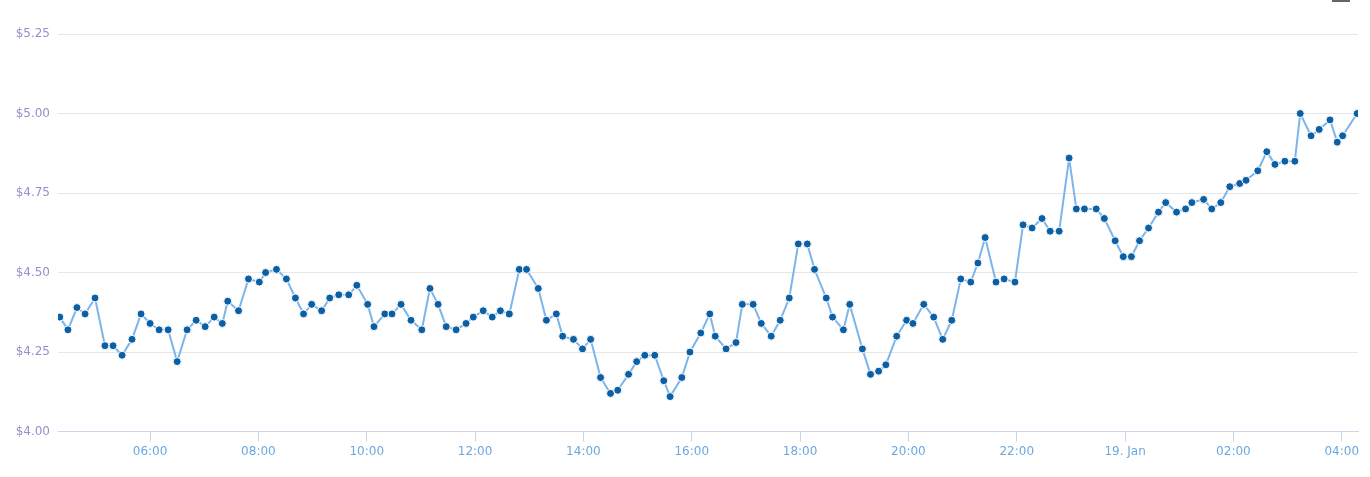 This screenshot has width=1370, height=477. Describe the element at coordinates (1233, 450) in the screenshot. I see `x-tick-label: 02:00` at that location.